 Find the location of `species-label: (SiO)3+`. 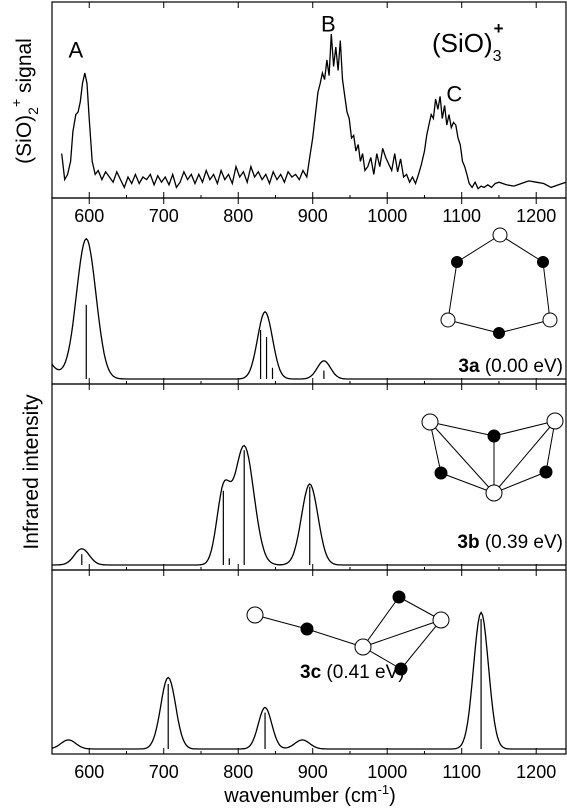

species-label: (SiO)3+ is located at coordinates (468, 42).